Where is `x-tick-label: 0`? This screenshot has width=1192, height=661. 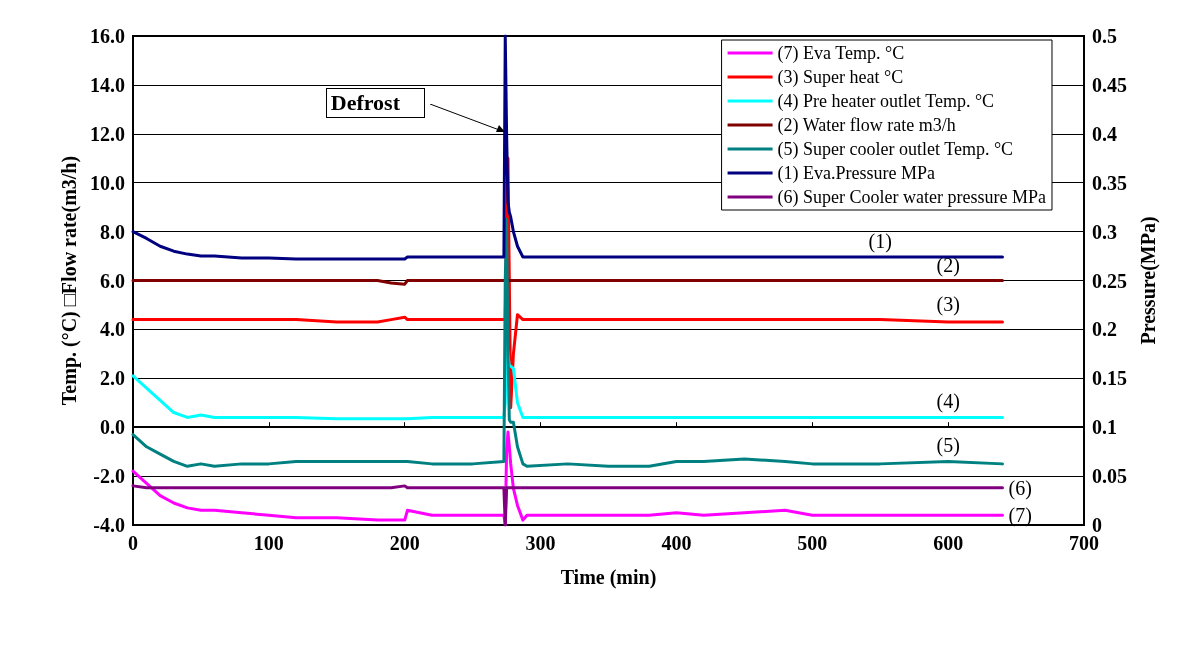 x-tick-label: 0 is located at coordinates (133, 543).